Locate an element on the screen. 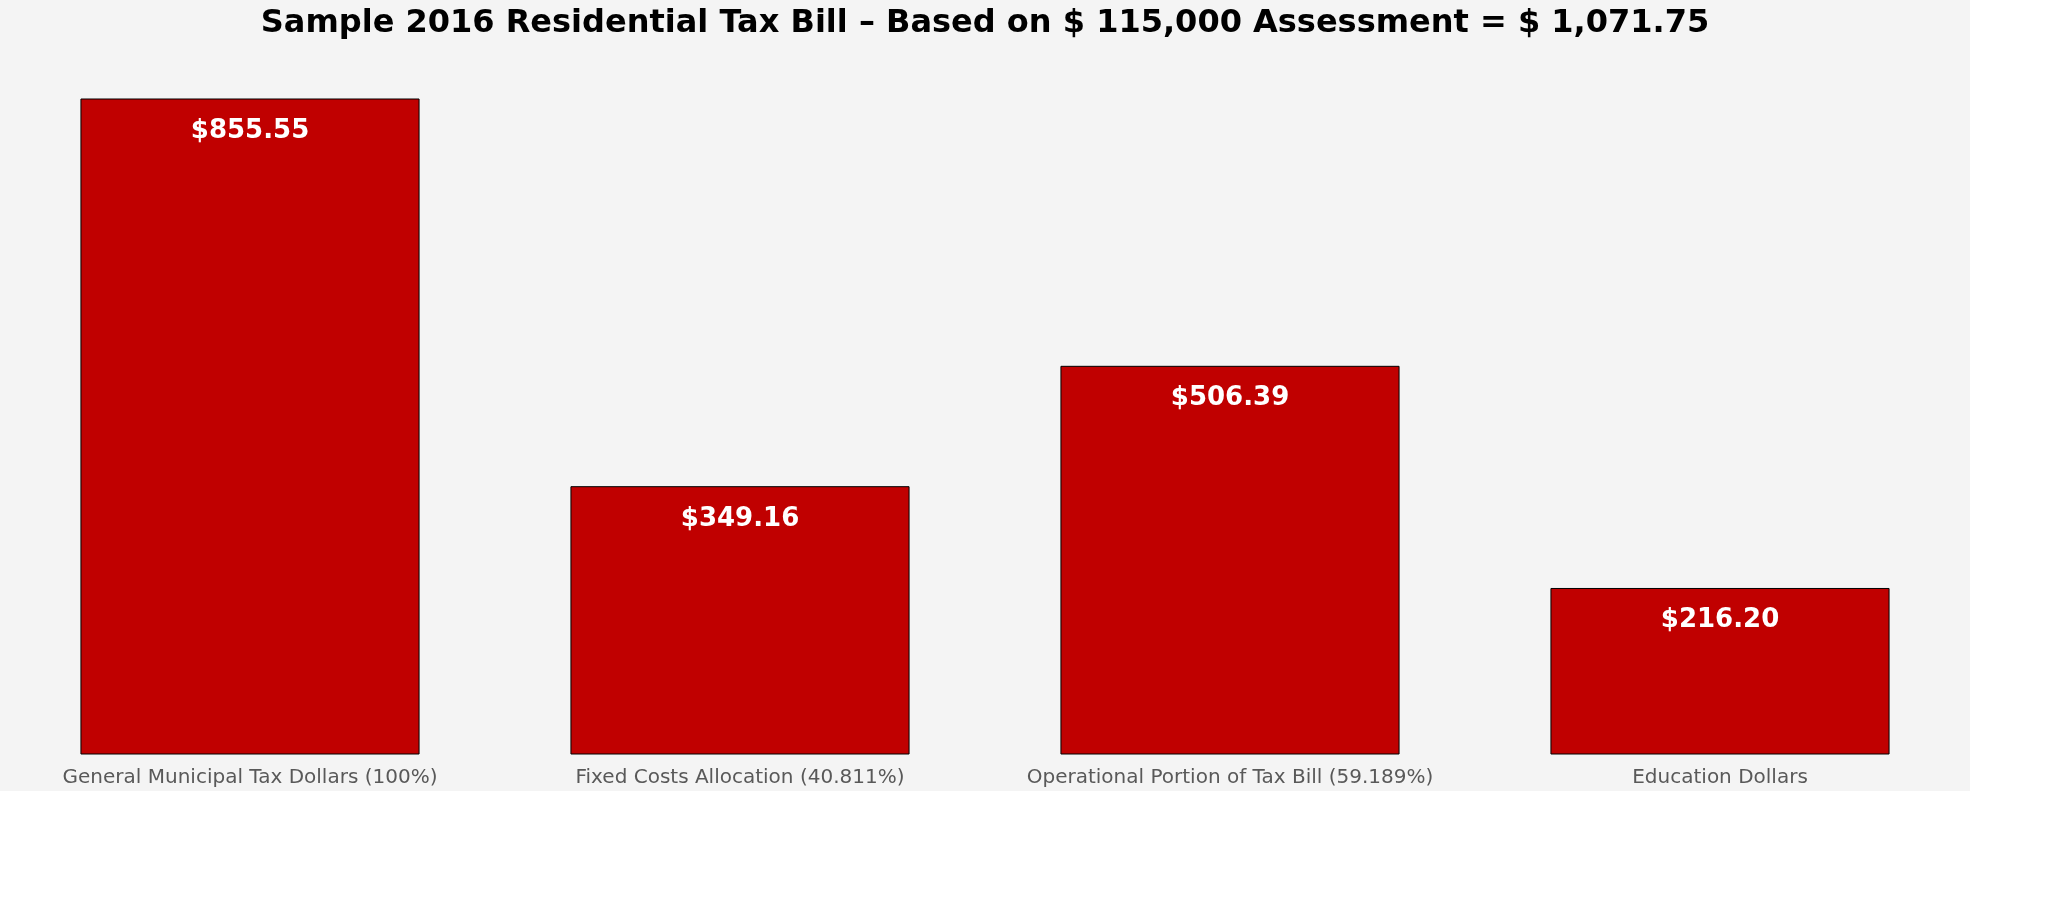  x-tick-label: General Municipal Tax Dollars (100%) is located at coordinates (250, 775).